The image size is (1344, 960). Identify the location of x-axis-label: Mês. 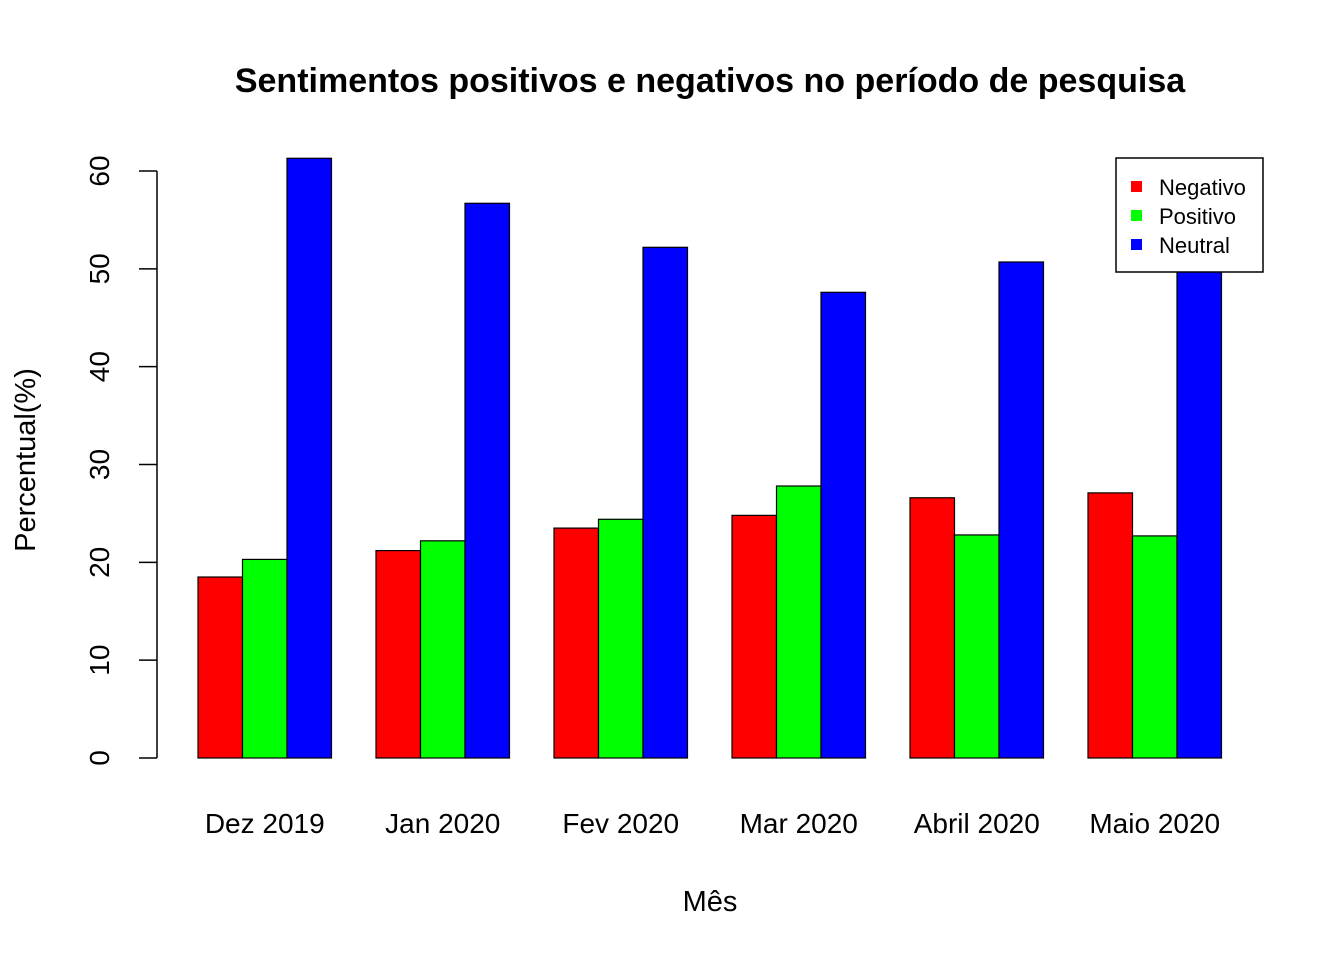
(710, 902).